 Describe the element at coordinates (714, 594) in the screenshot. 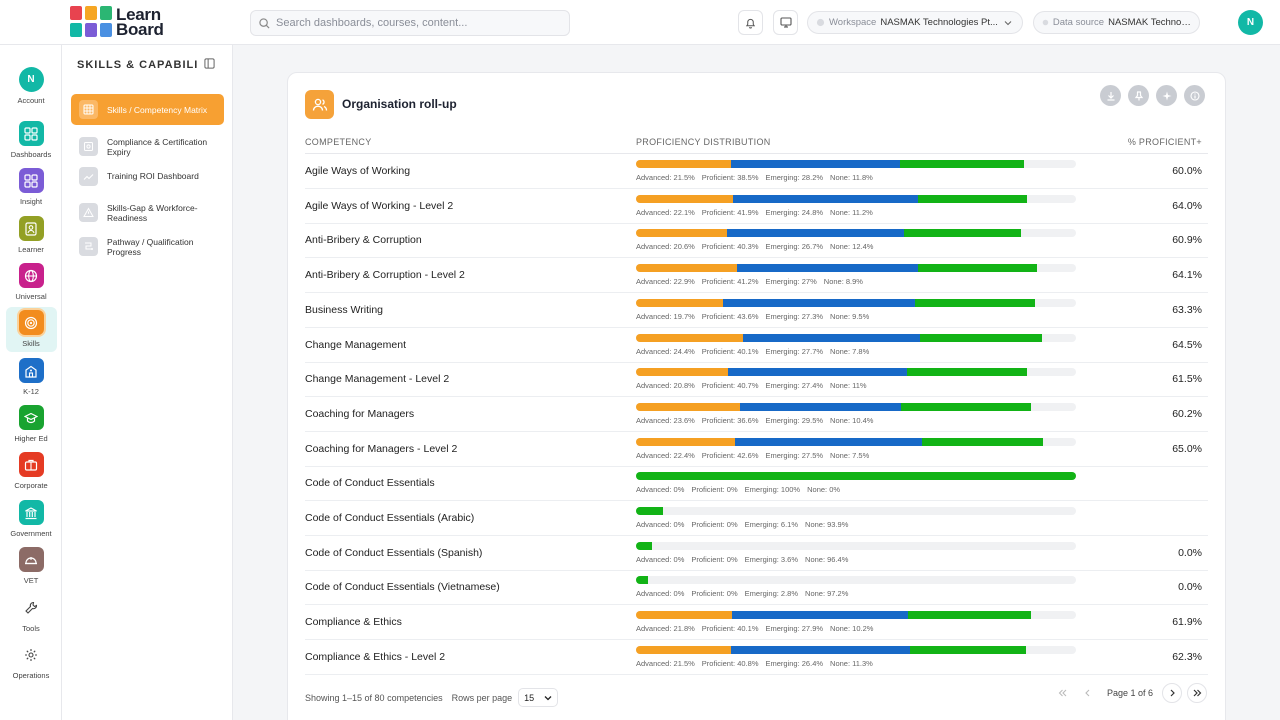

I see `value-proficient: Proficient: 0%` at that location.